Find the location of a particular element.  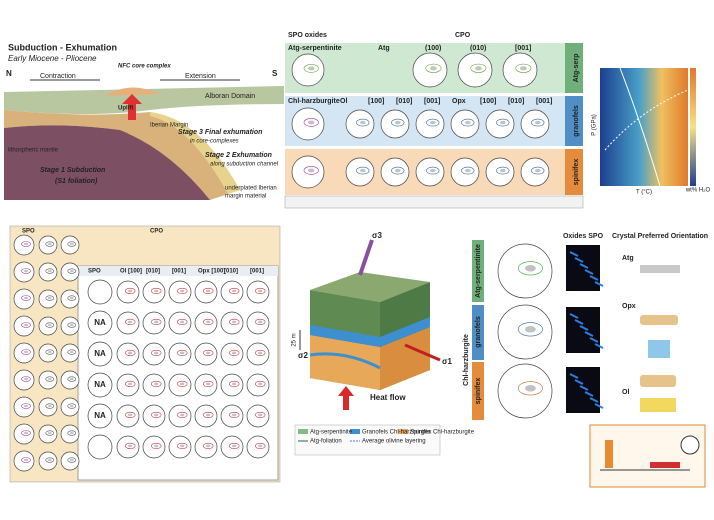

crust is located at coordinates (122, 155).